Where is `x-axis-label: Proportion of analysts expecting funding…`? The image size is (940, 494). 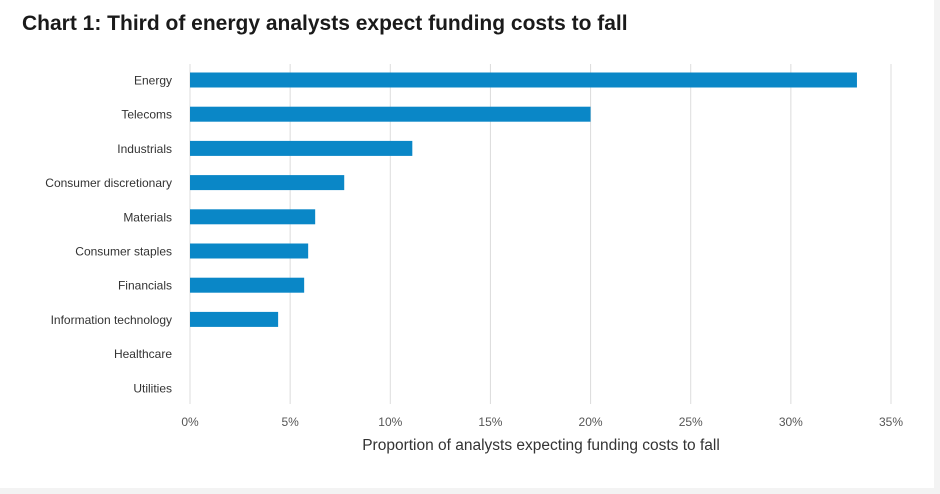 x-axis-label: Proportion of analysts expecting funding… is located at coordinates (541, 445).